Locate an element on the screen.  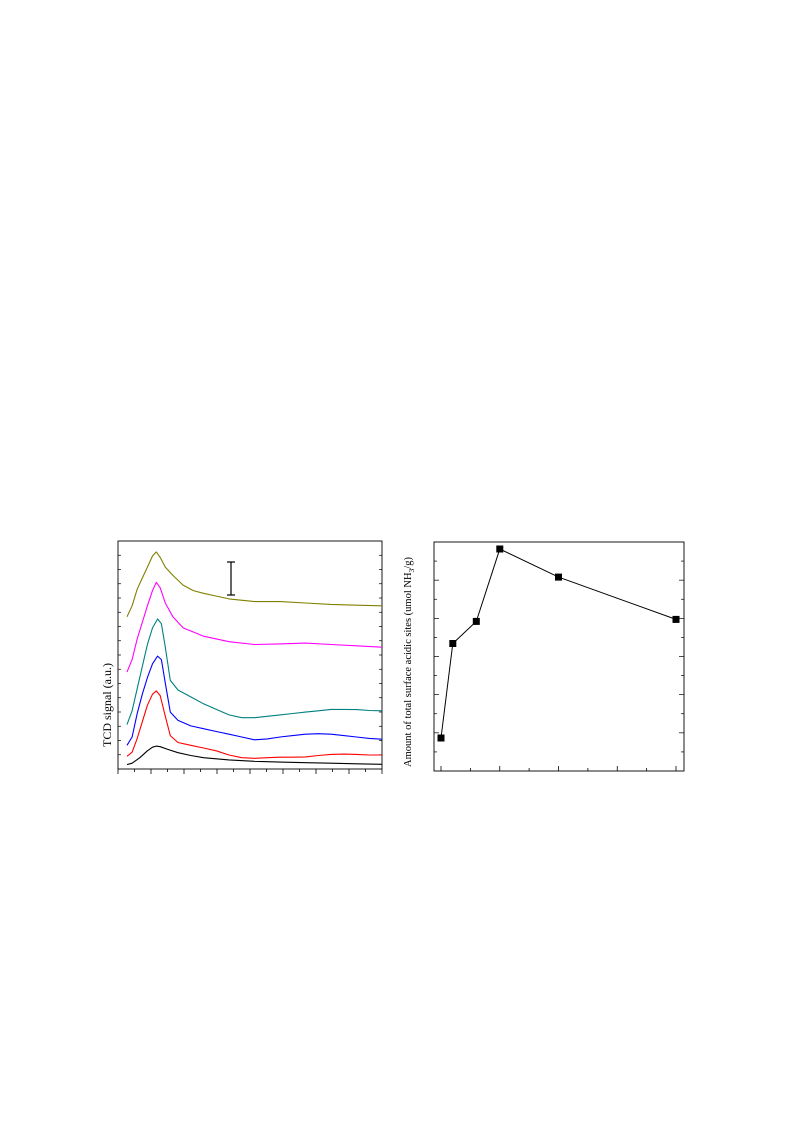
acidity-series is located at coordinates (558, 643).